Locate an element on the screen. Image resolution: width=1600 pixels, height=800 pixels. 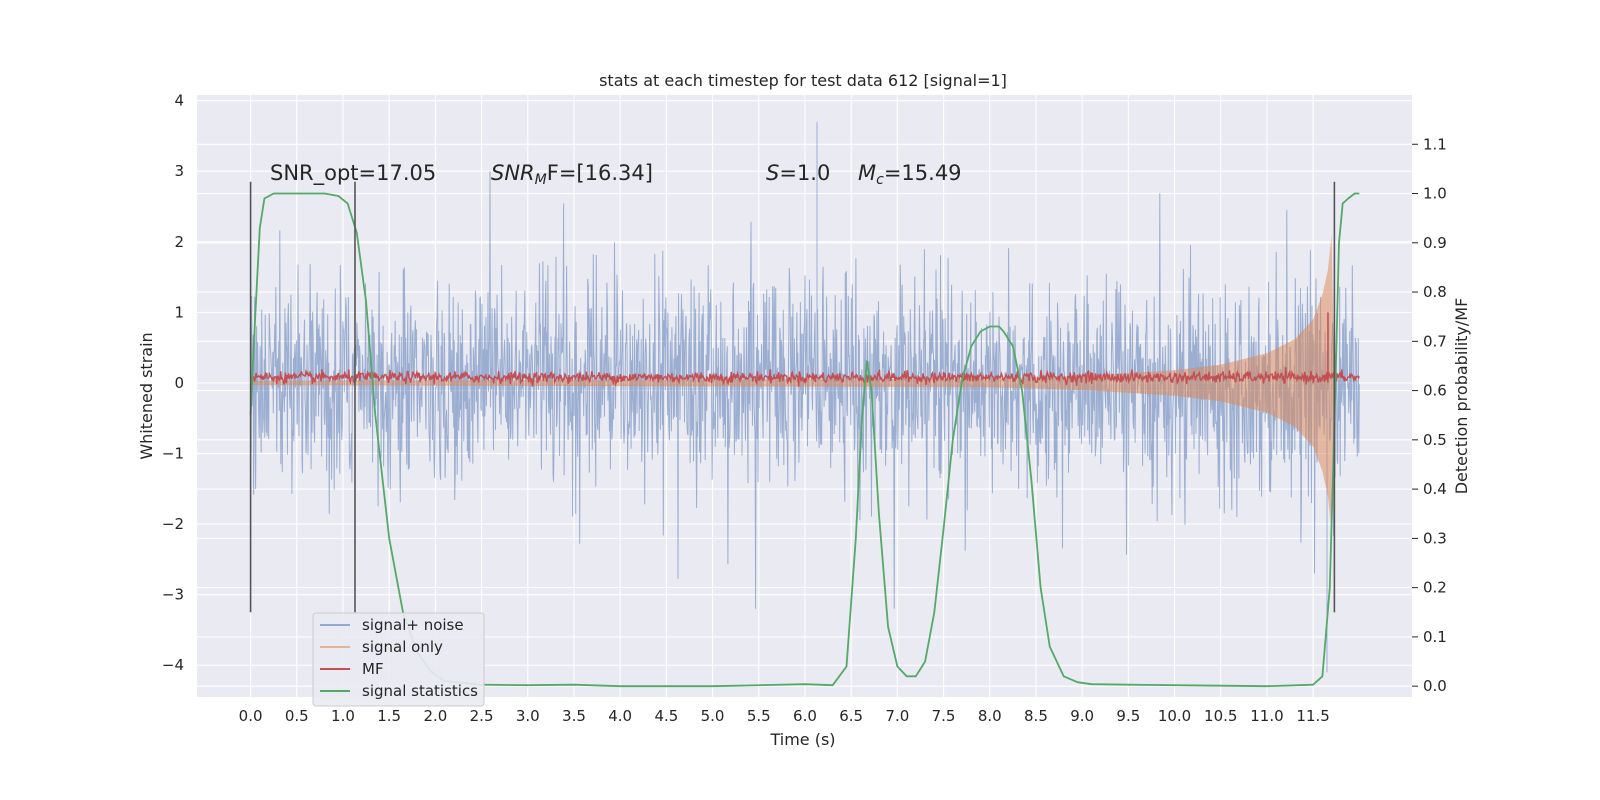
y-axis-label: Whitened strain is located at coordinates (146, 395).